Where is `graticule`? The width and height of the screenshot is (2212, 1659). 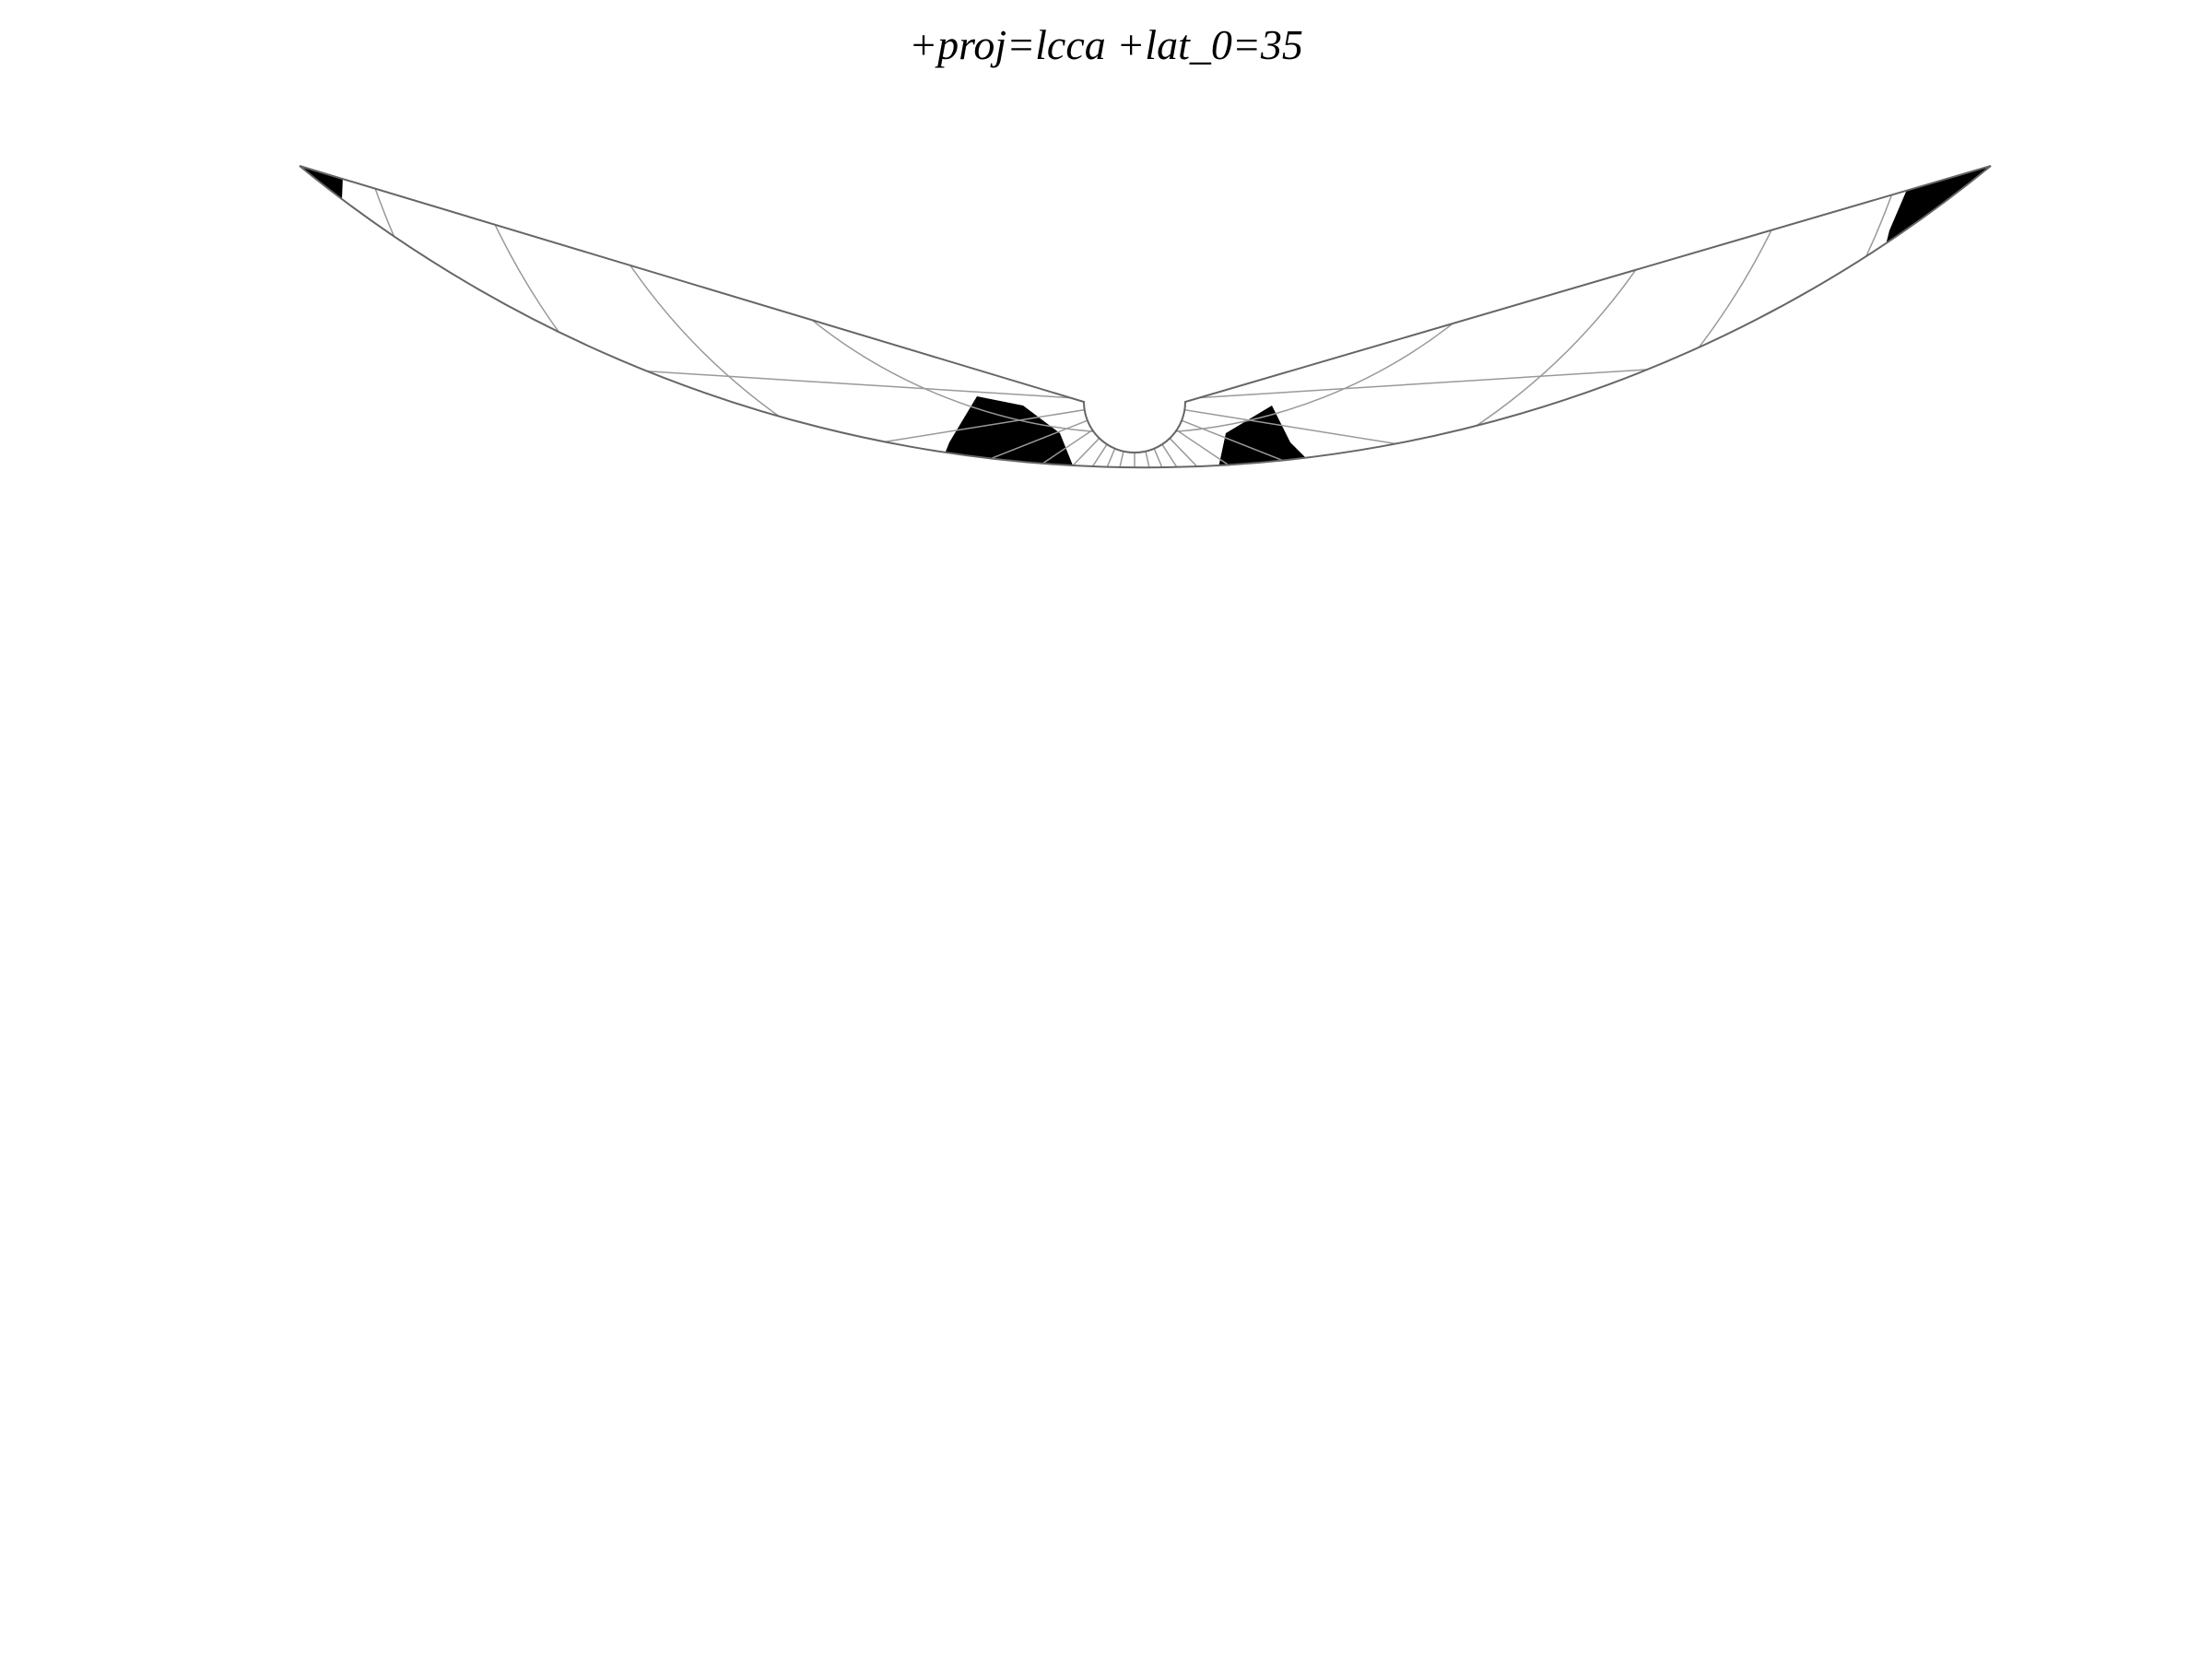
graticule is located at coordinates (1145, 317).